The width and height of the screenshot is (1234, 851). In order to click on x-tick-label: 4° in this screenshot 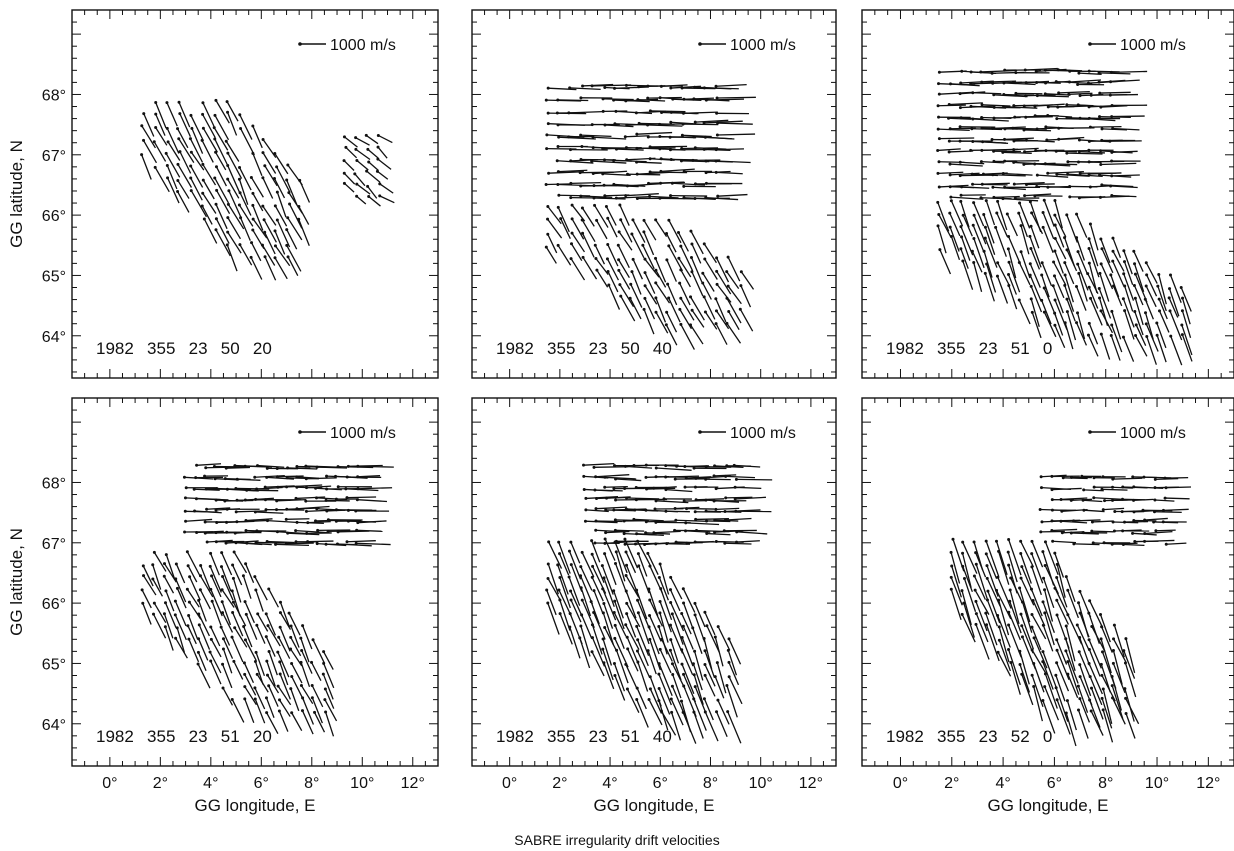, I will do `click(1002, 783)`.